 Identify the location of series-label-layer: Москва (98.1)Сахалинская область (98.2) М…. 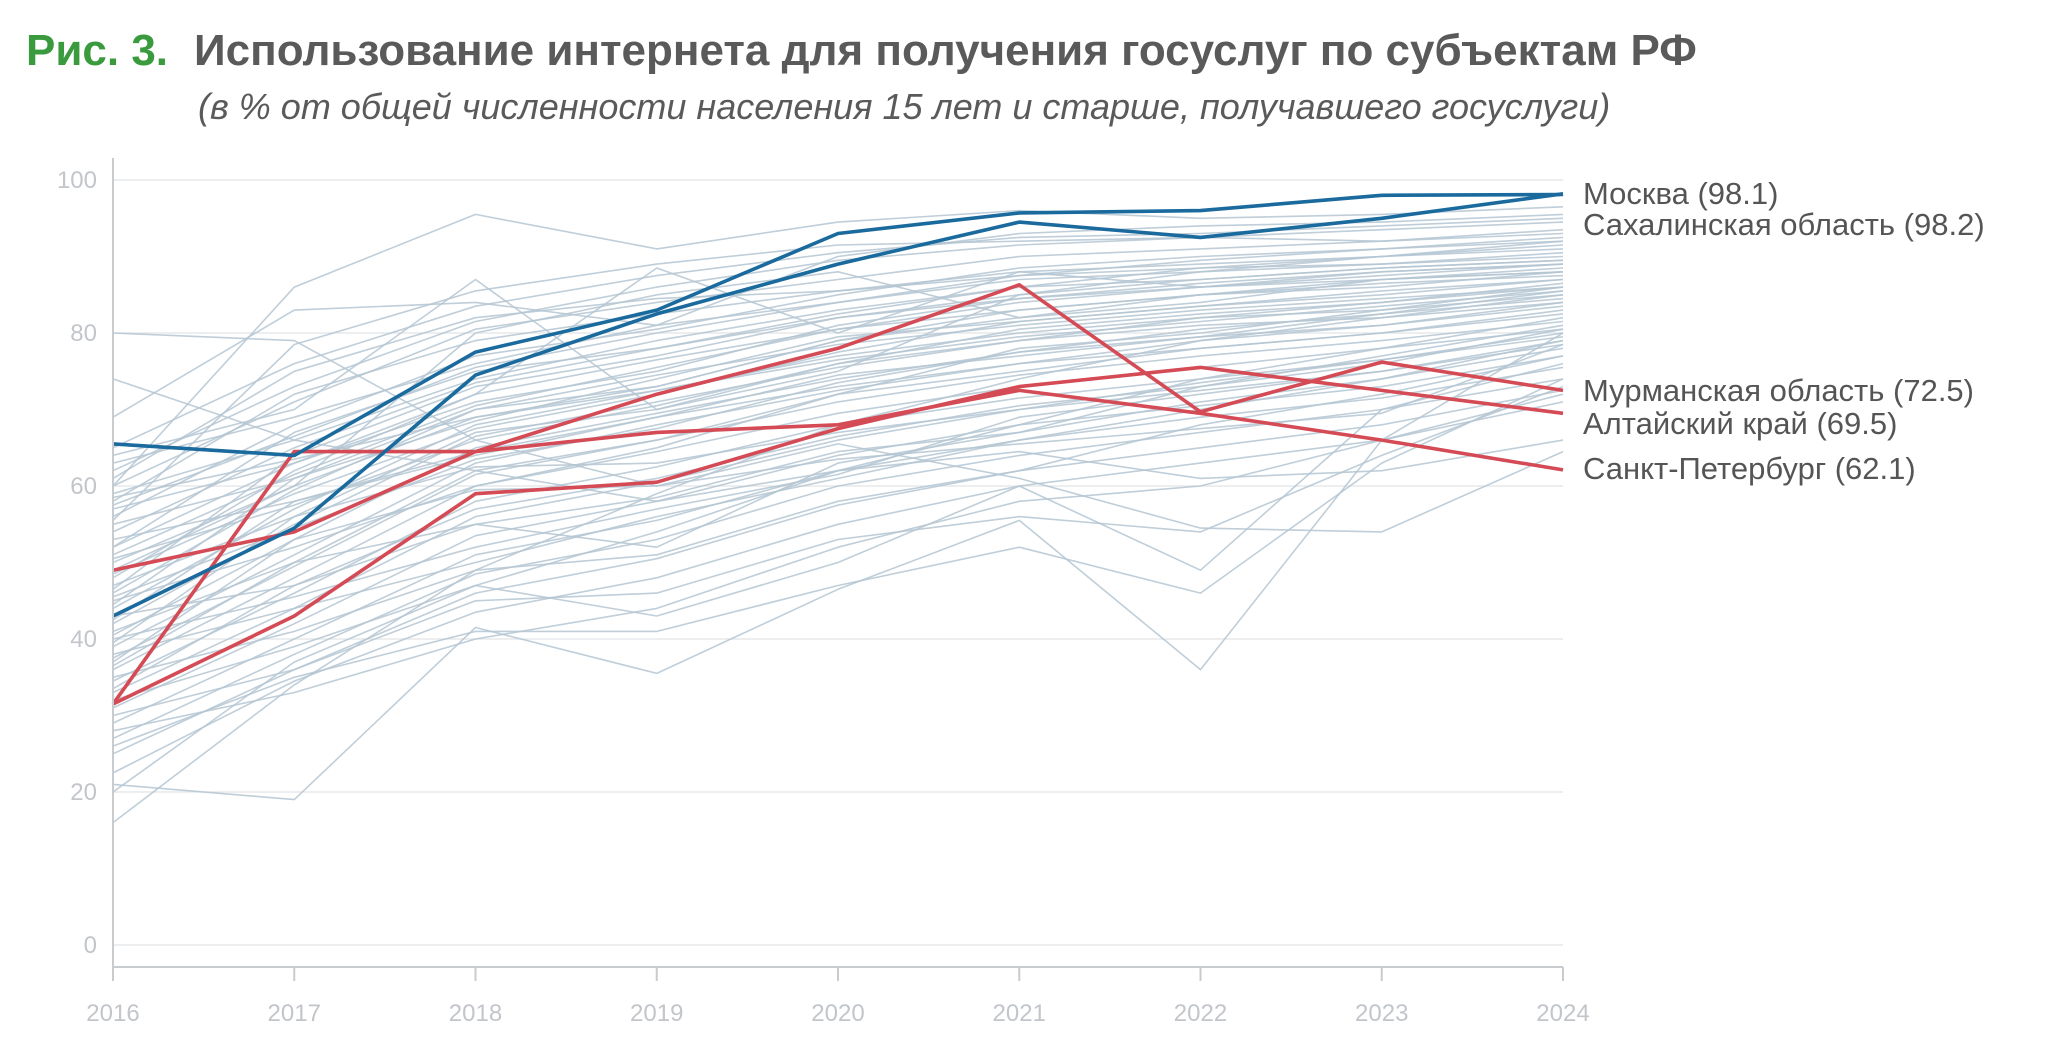
(1784, 331).